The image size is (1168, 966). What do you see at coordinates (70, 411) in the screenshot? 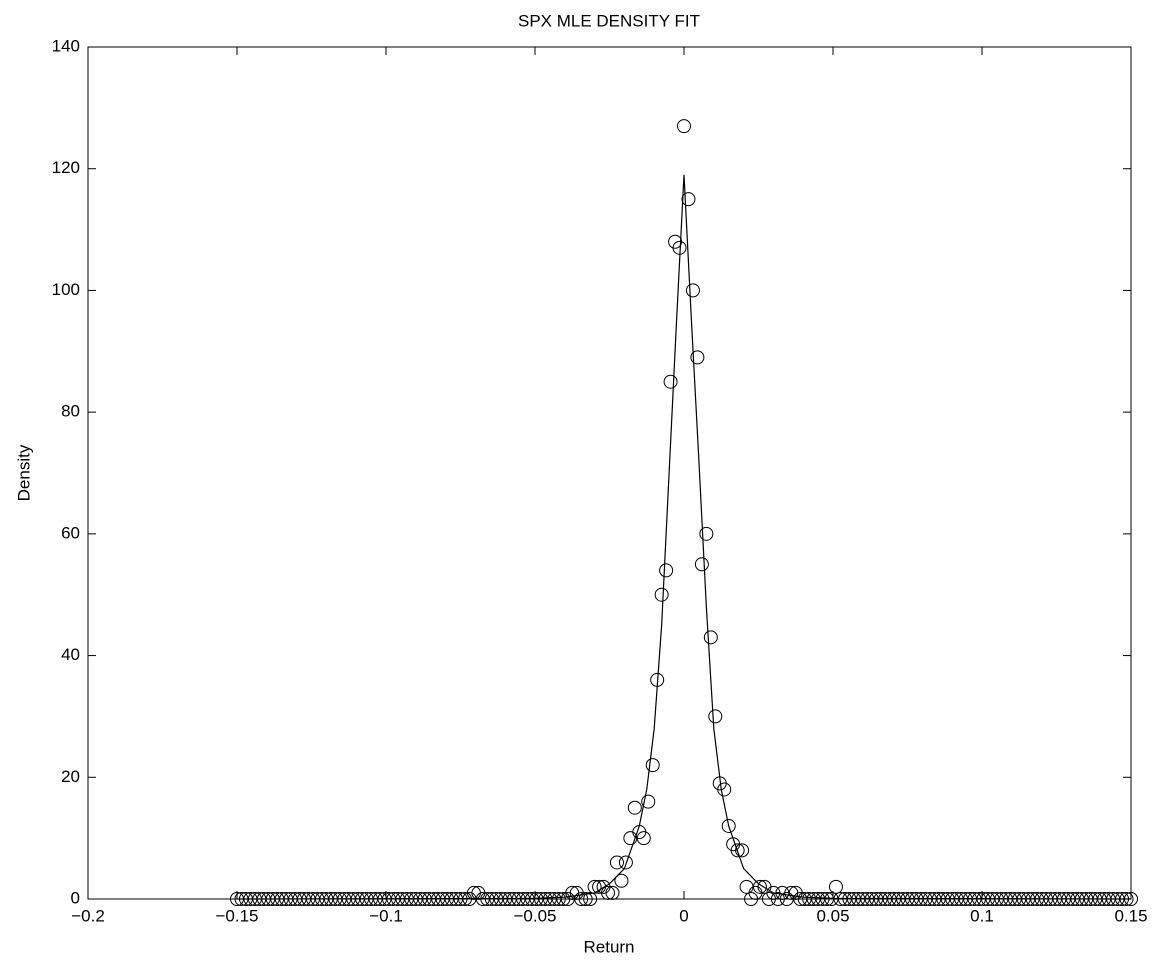
I see `y-tick-label: 80` at bounding box center [70, 411].